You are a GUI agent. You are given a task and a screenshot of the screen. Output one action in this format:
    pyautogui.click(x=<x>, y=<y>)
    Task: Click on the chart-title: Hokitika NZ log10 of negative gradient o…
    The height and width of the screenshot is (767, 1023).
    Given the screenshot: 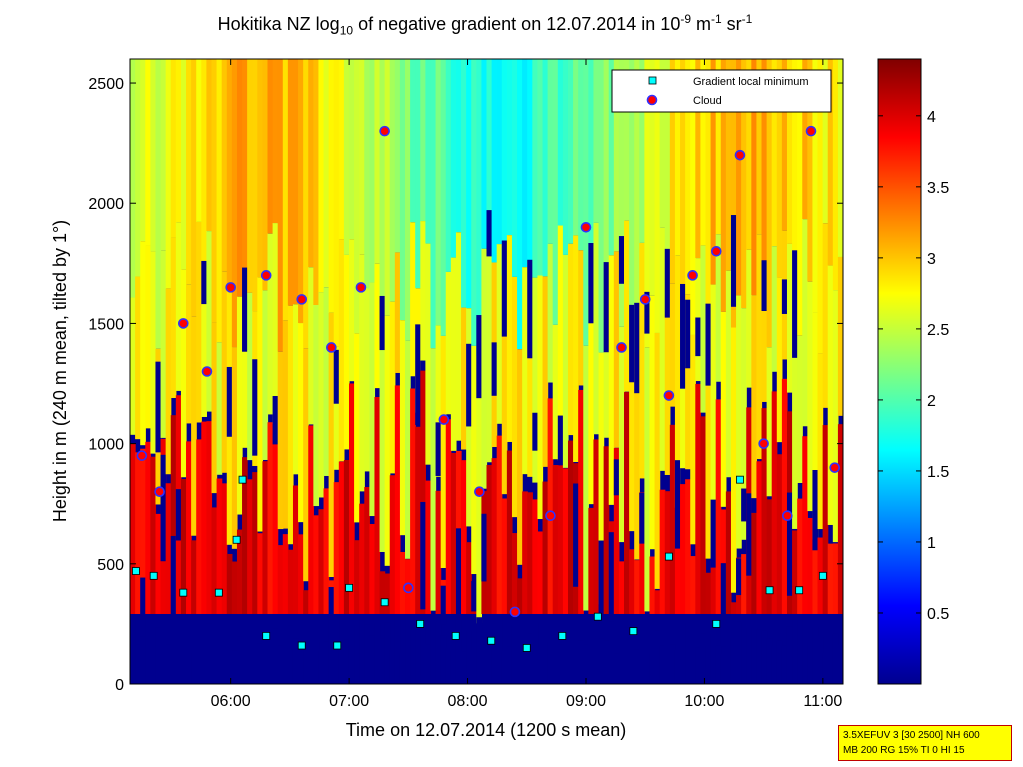 What is the action you would take?
    pyautogui.click(x=485, y=25)
    